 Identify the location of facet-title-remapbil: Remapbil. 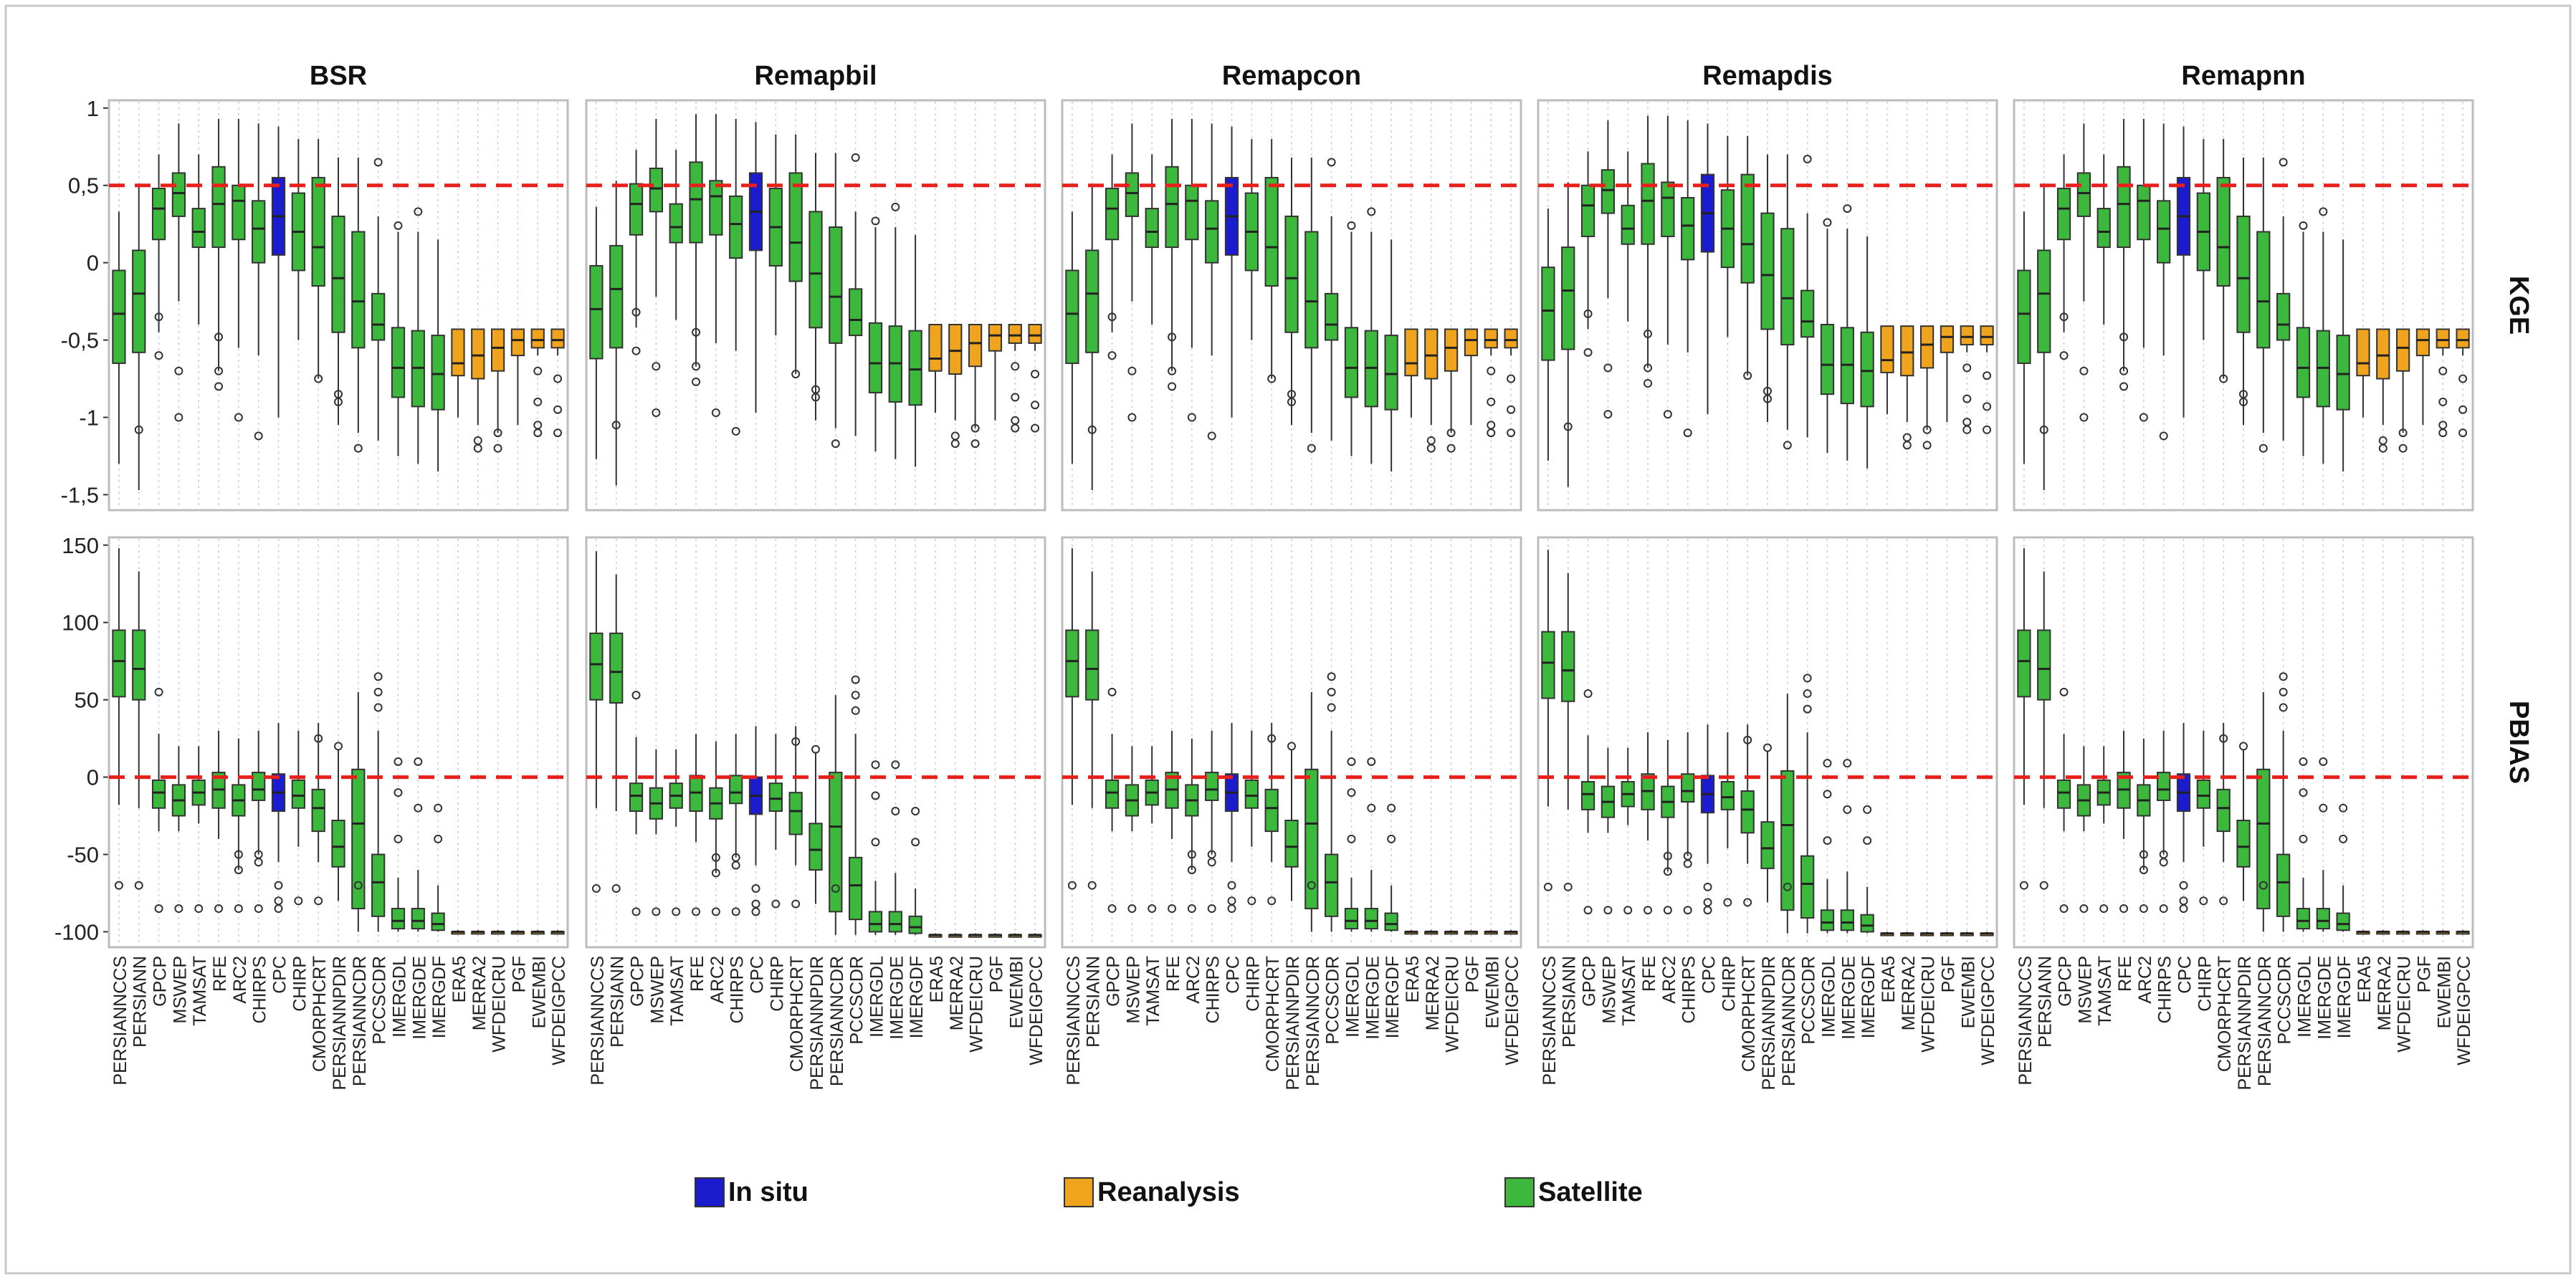
(815, 76).